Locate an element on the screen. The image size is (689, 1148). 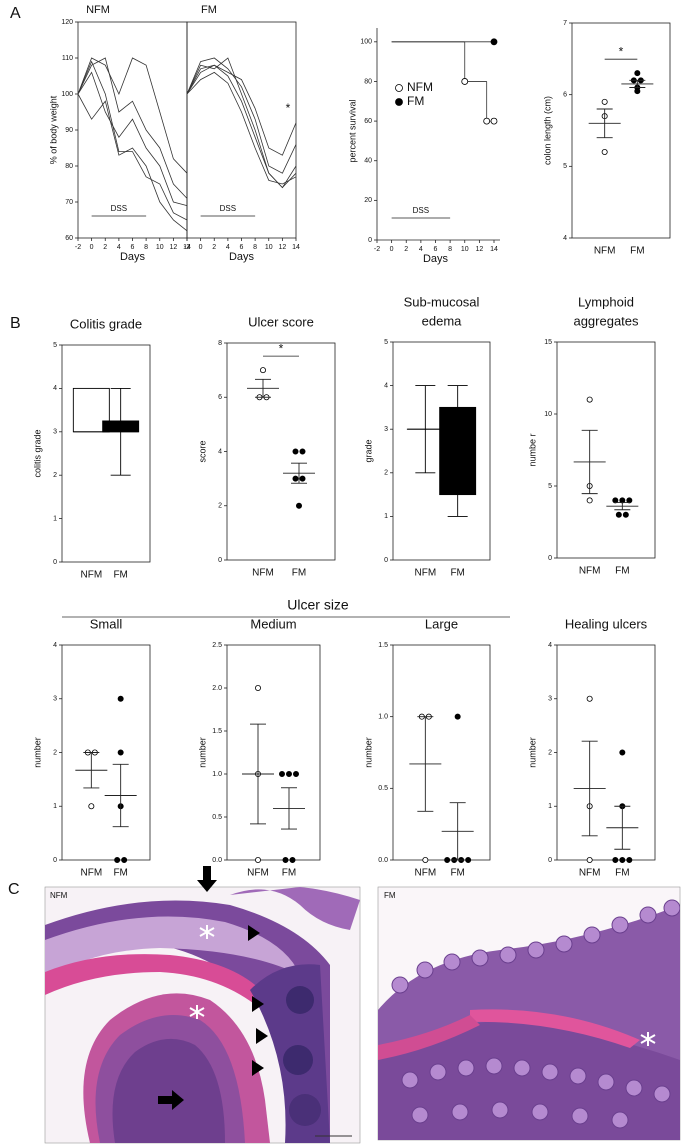
y-tick-label: 6 is located at coordinates (565, 95).